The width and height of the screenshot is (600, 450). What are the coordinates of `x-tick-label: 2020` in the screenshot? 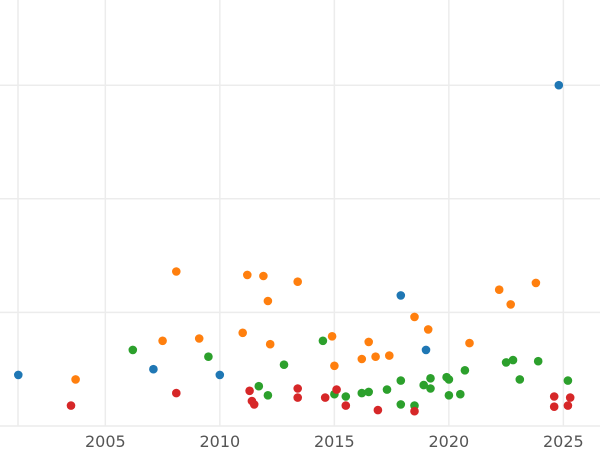 It's located at (448, 441).